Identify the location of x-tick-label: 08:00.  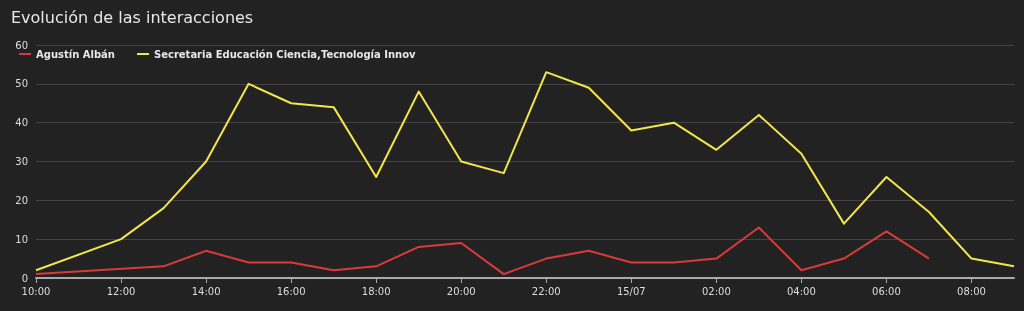
(971, 291).